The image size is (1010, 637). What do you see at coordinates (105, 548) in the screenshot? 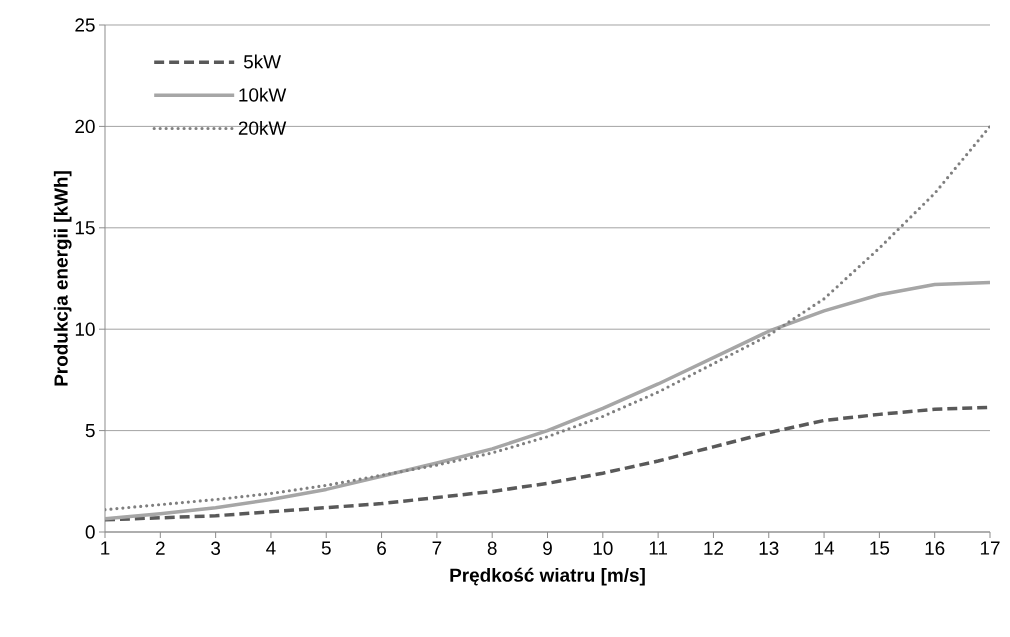
I see `x-tick-label: 1` at bounding box center [105, 548].